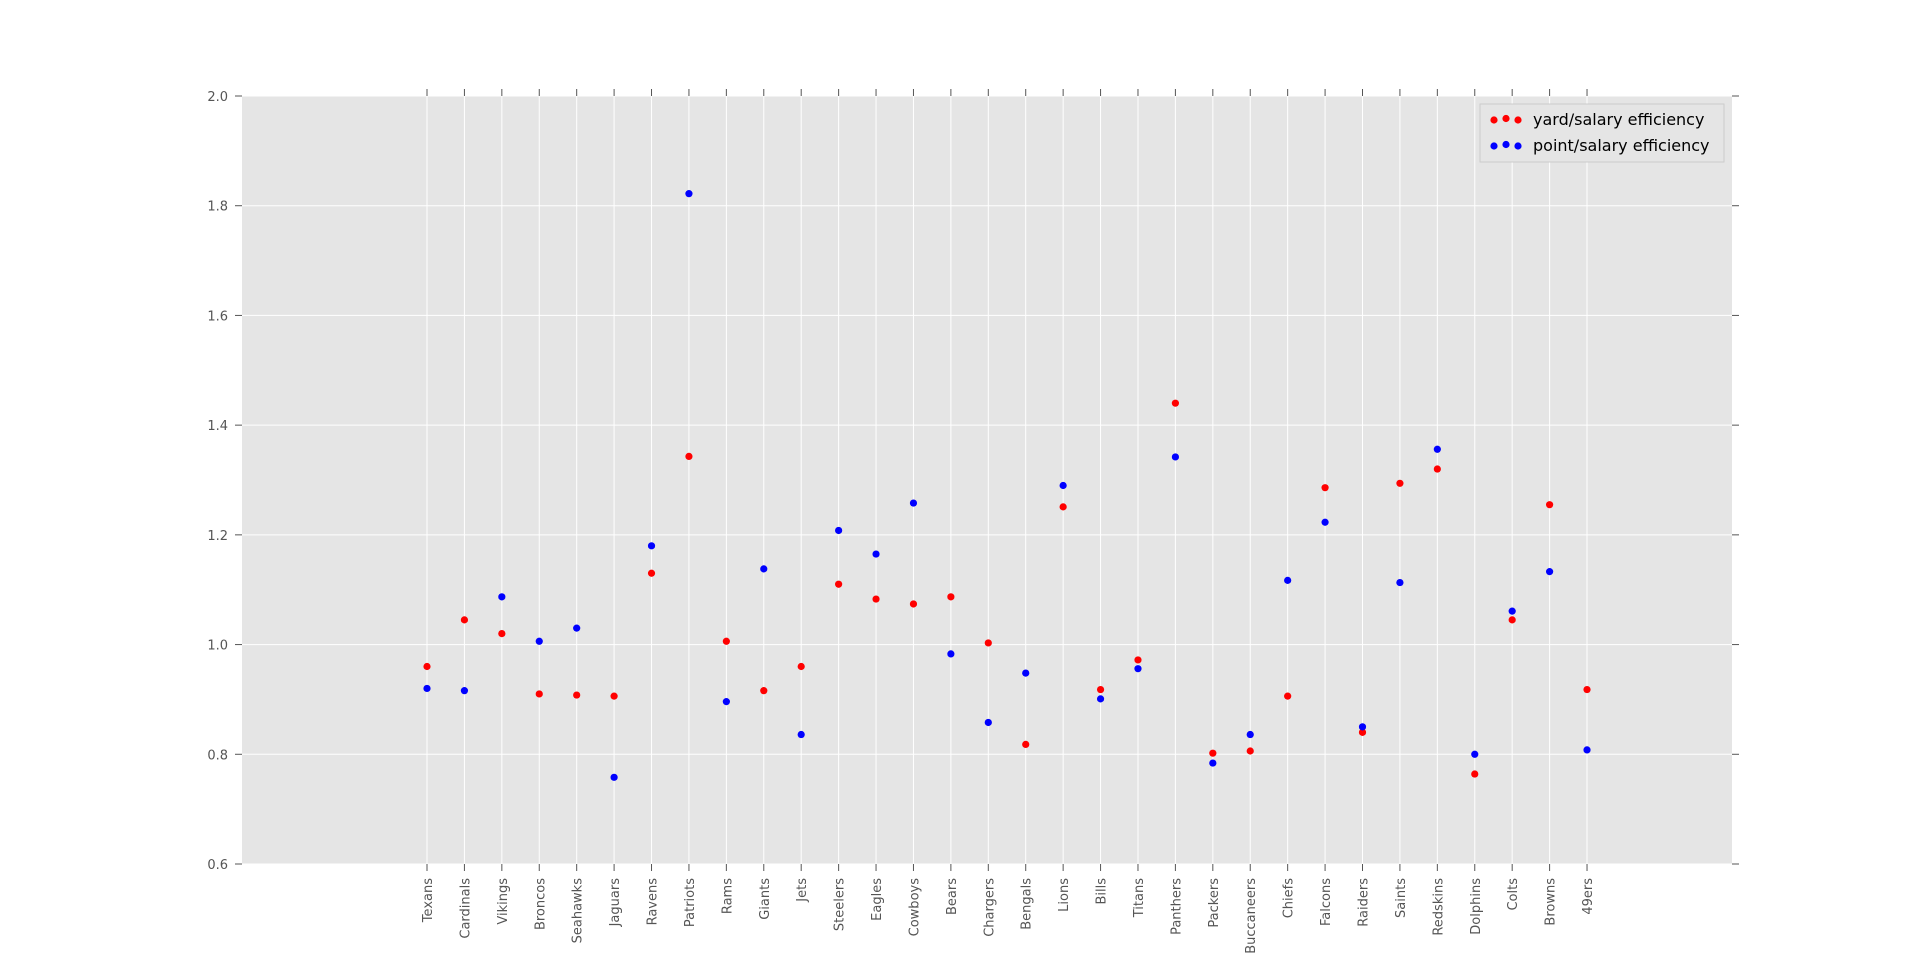 This screenshot has width=1920, height=958. I want to click on point-yard-salary-jets, so click(801, 666).